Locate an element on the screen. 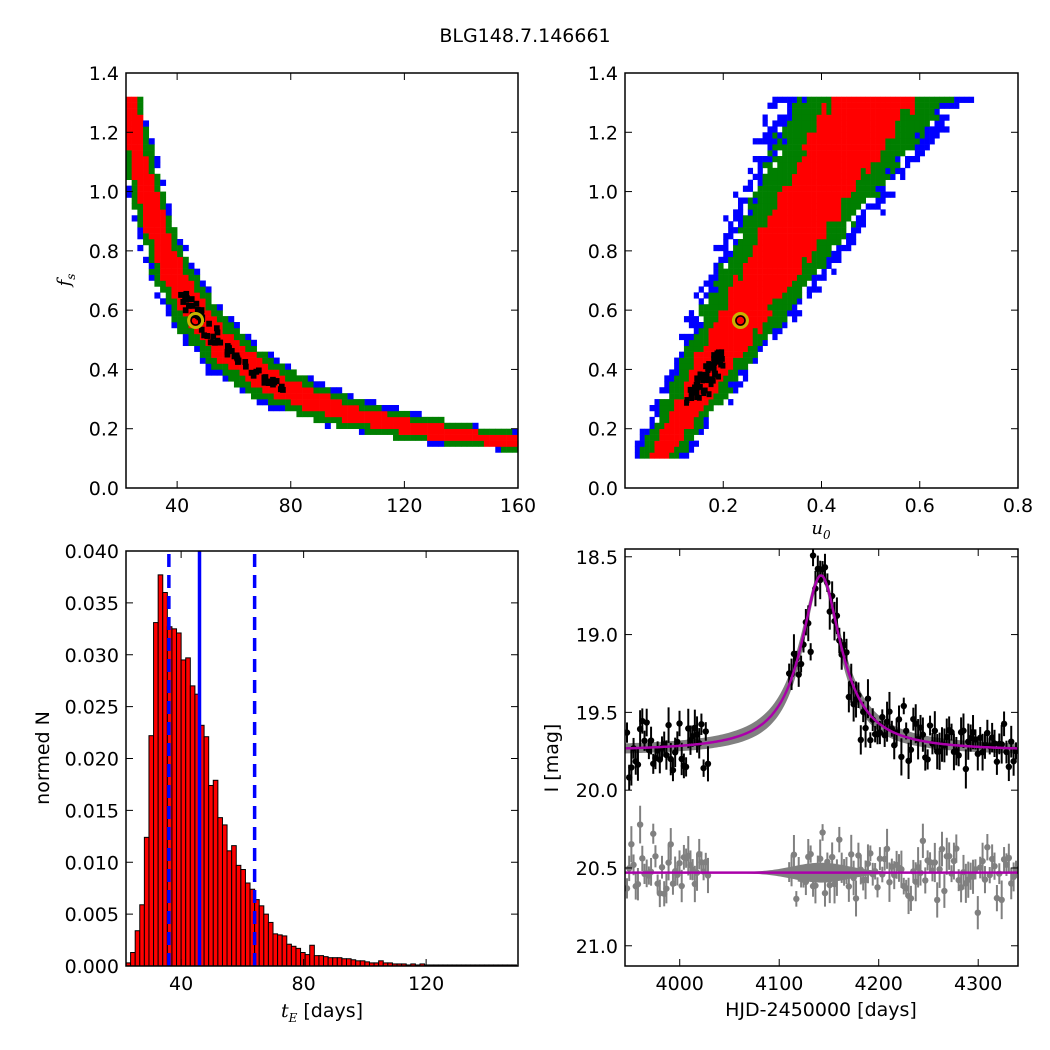  x-tick-label: 120 is located at coordinates (426, 984).